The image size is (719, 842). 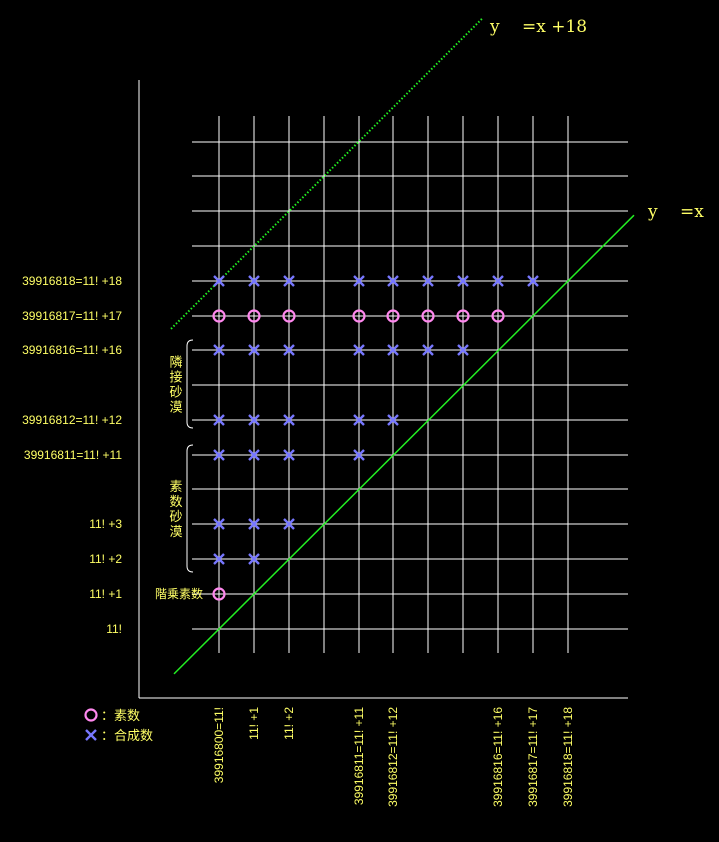 What do you see at coordinates (118, 726) in the screenshot?
I see `legend: ：素数 ：合成数` at bounding box center [118, 726].